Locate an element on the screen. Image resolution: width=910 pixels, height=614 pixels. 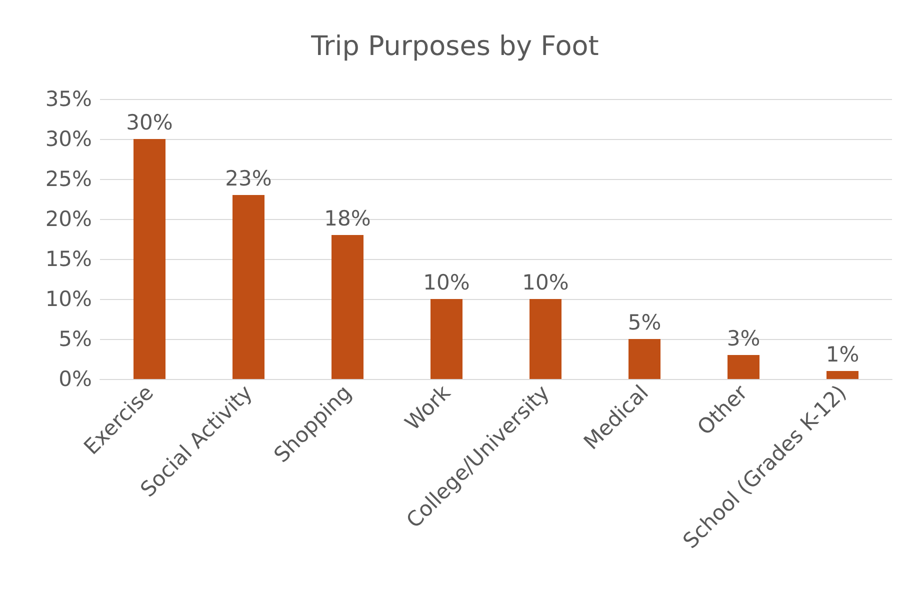
y-tick-label: 25% is located at coordinates (68, 179).